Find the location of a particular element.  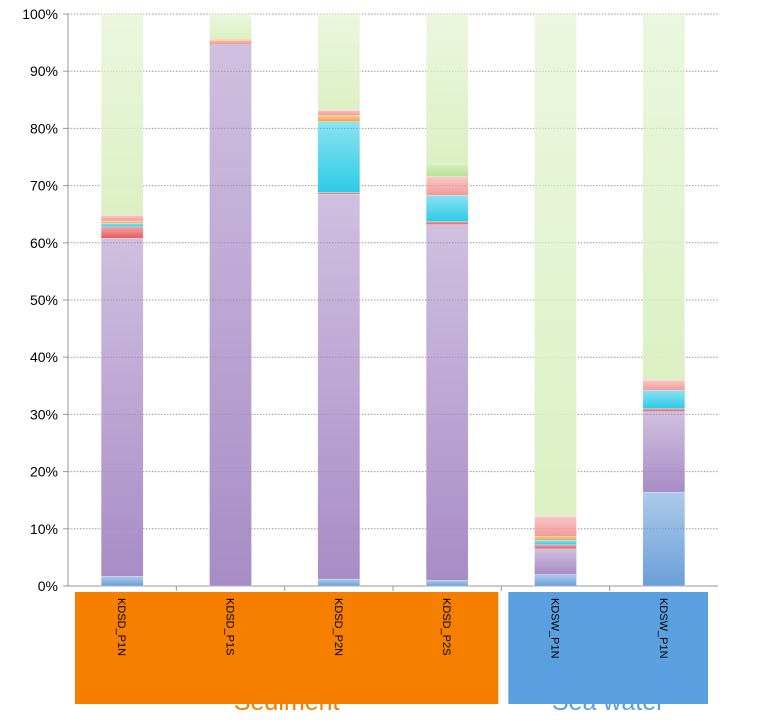

y-tick-label: 100% is located at coordinates (40, 14).